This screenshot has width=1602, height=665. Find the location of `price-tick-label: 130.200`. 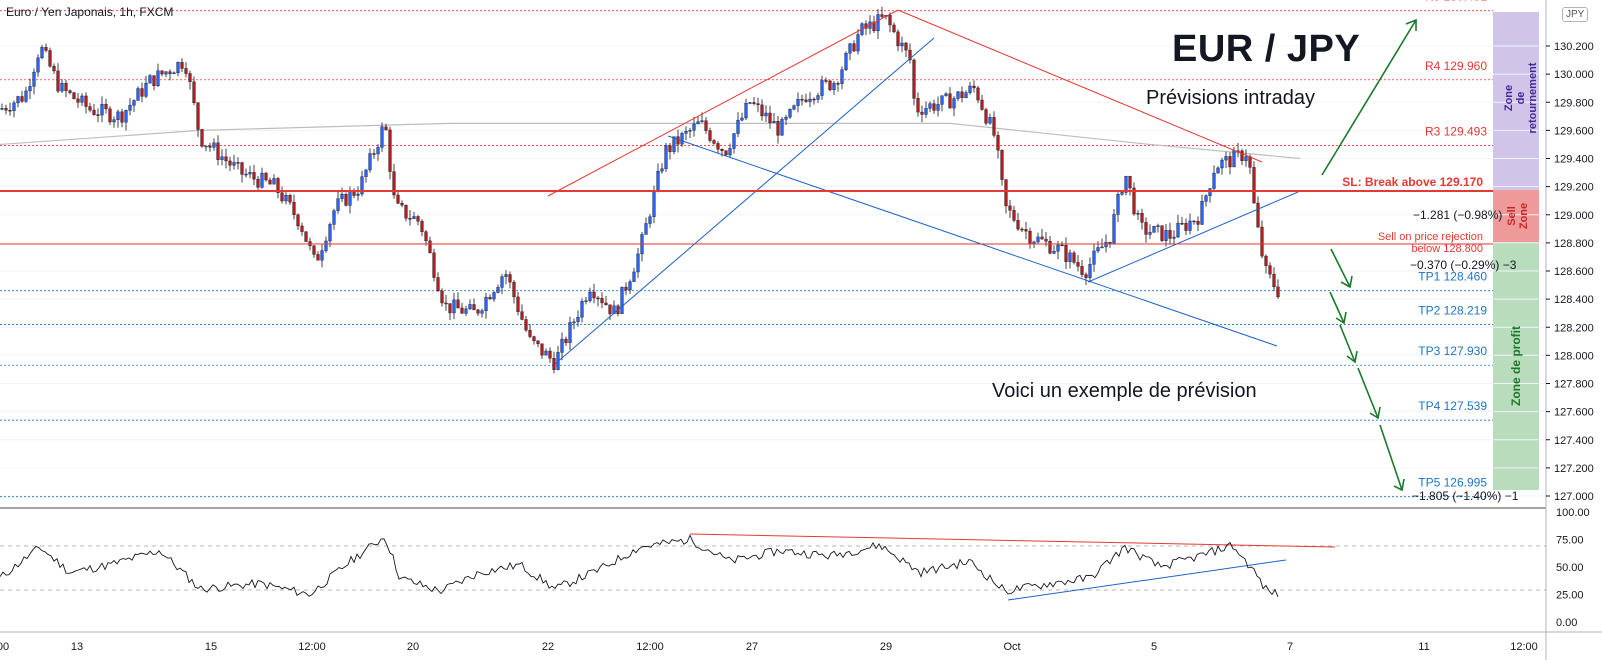

price-tick-label: 130.200 is located at coordinates (1574, 47).